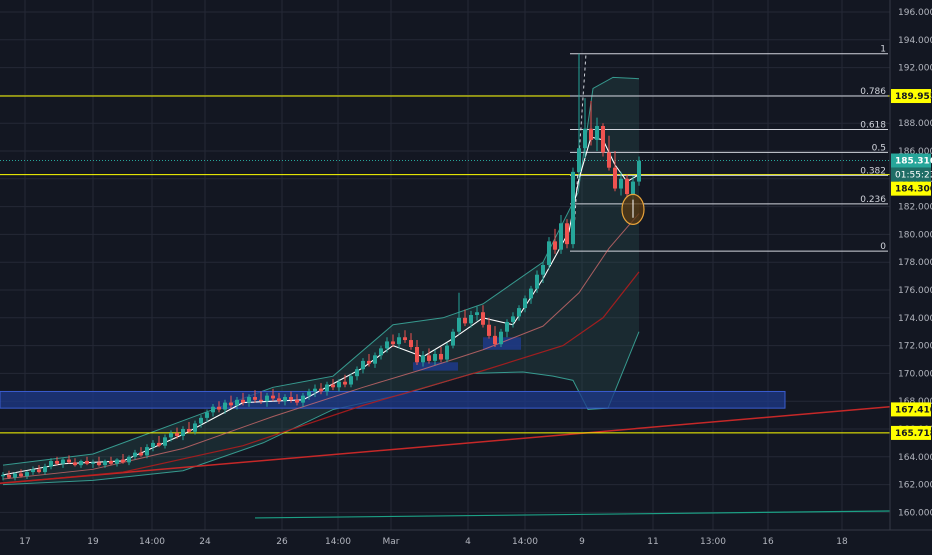 The width and height of the screenshot is (932, 555). I want to click on countdown-tag-bg, so click(911, 174).